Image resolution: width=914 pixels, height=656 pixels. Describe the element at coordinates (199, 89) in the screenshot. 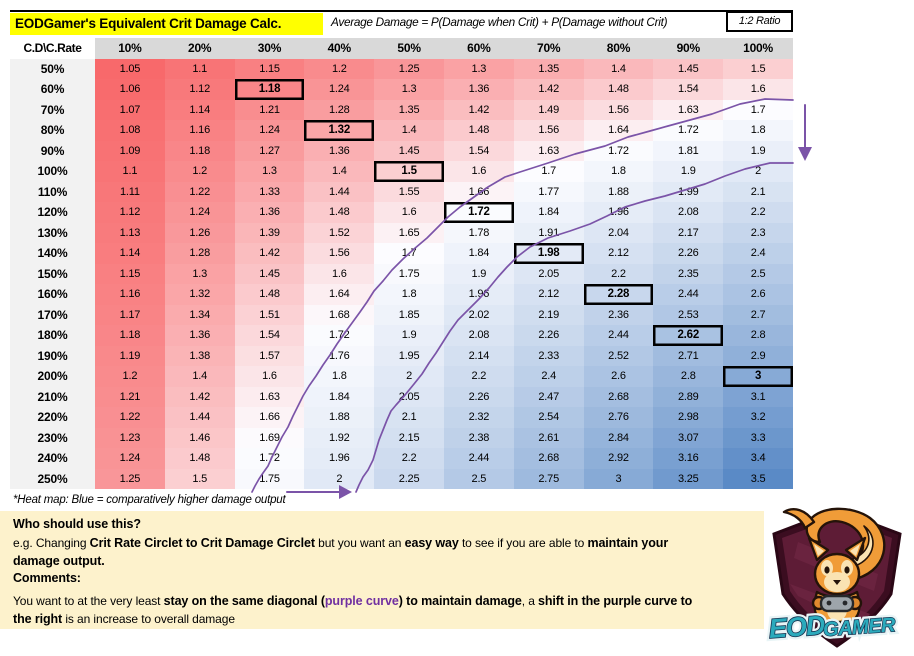

I see `heatmap-cell: 1.12` at that location.